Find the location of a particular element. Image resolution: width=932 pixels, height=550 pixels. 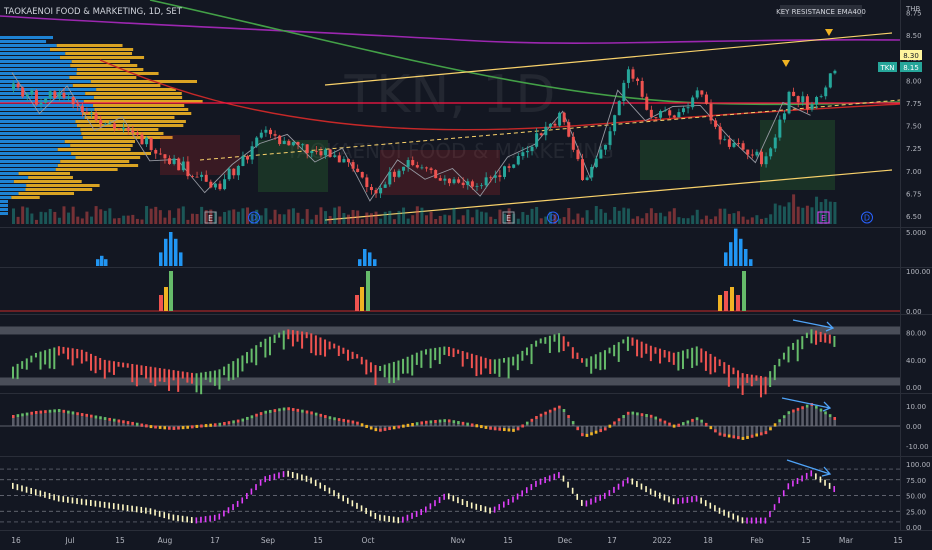

volume-histogram-pane: 5.000 is located at coordinates (511, 247).